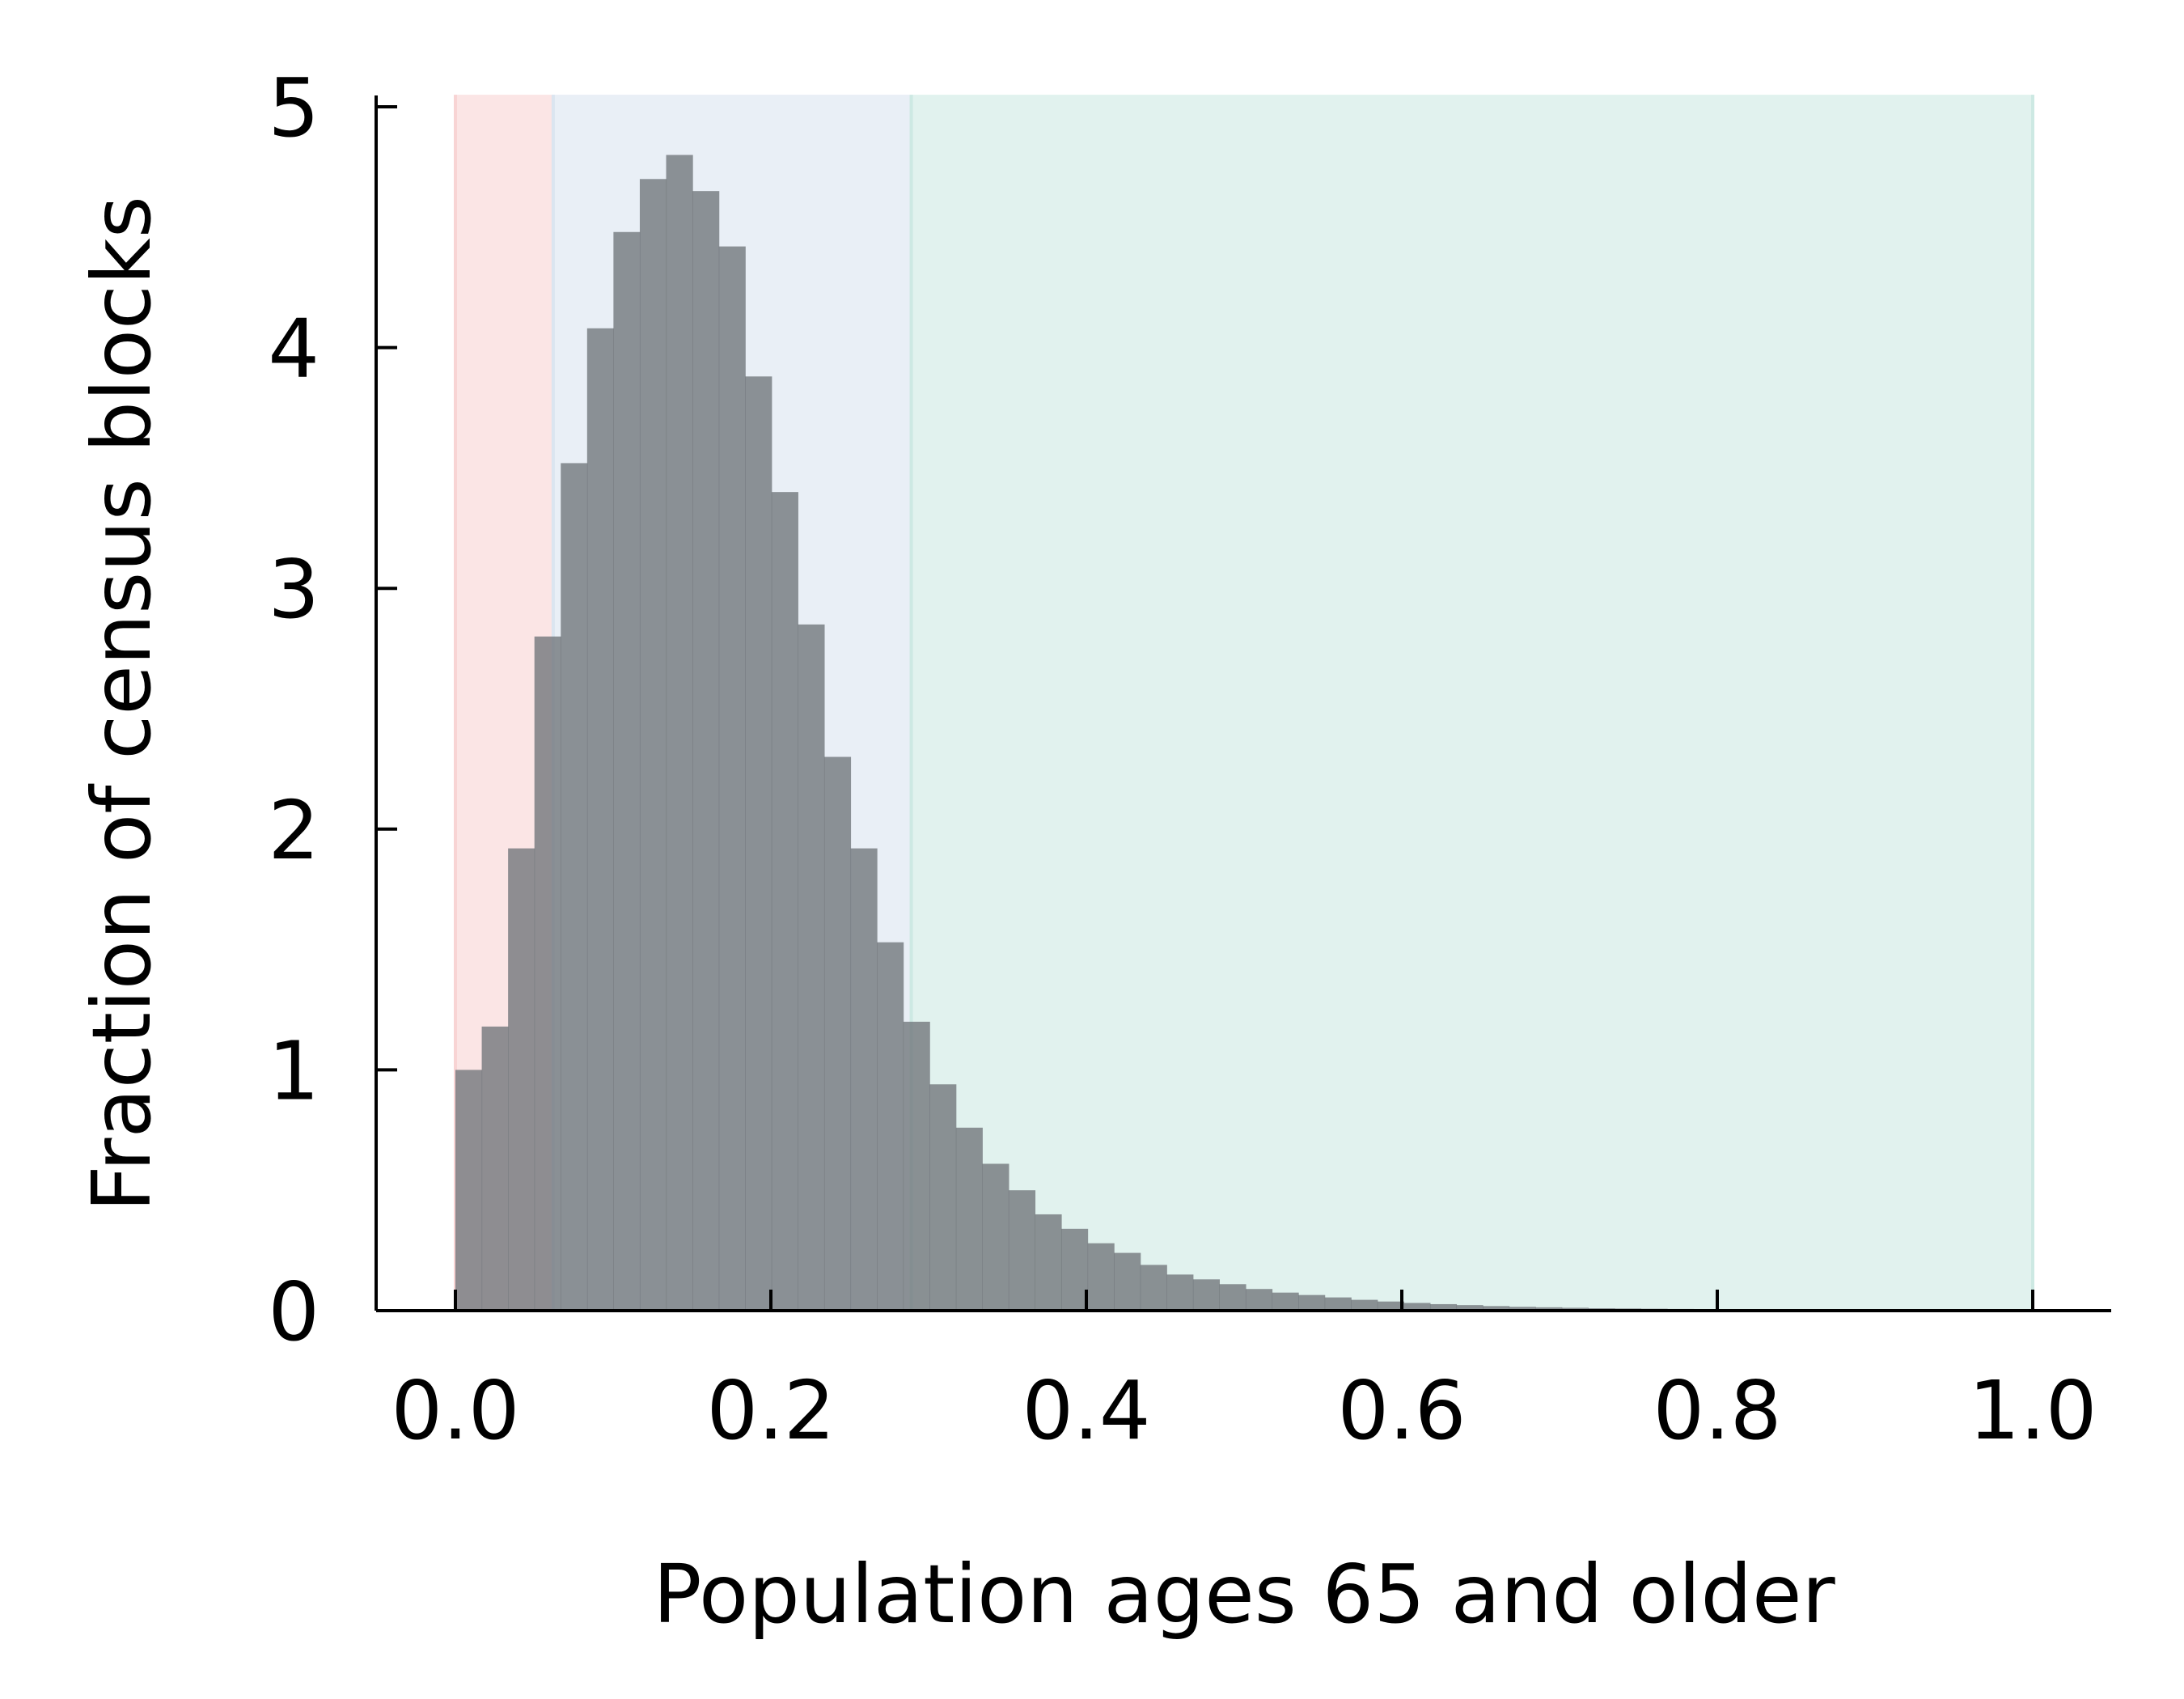 This screenshot has width=2184, height=1699. What do you see at coordinates (1401, 1410) in the screenshot?
I see `x-tick-label: 0.6` at bounding box center [1401, 1410].